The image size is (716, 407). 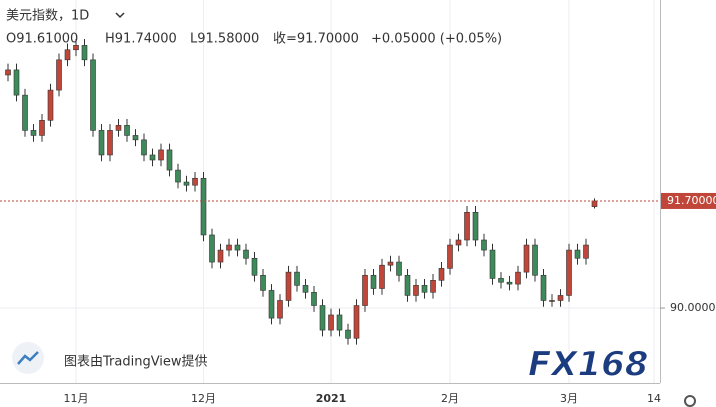 What do you see at coordinates (42, 39) in the screenshot?
I see `ohlc-open: O91.61000` at bounding box center [42, 39].